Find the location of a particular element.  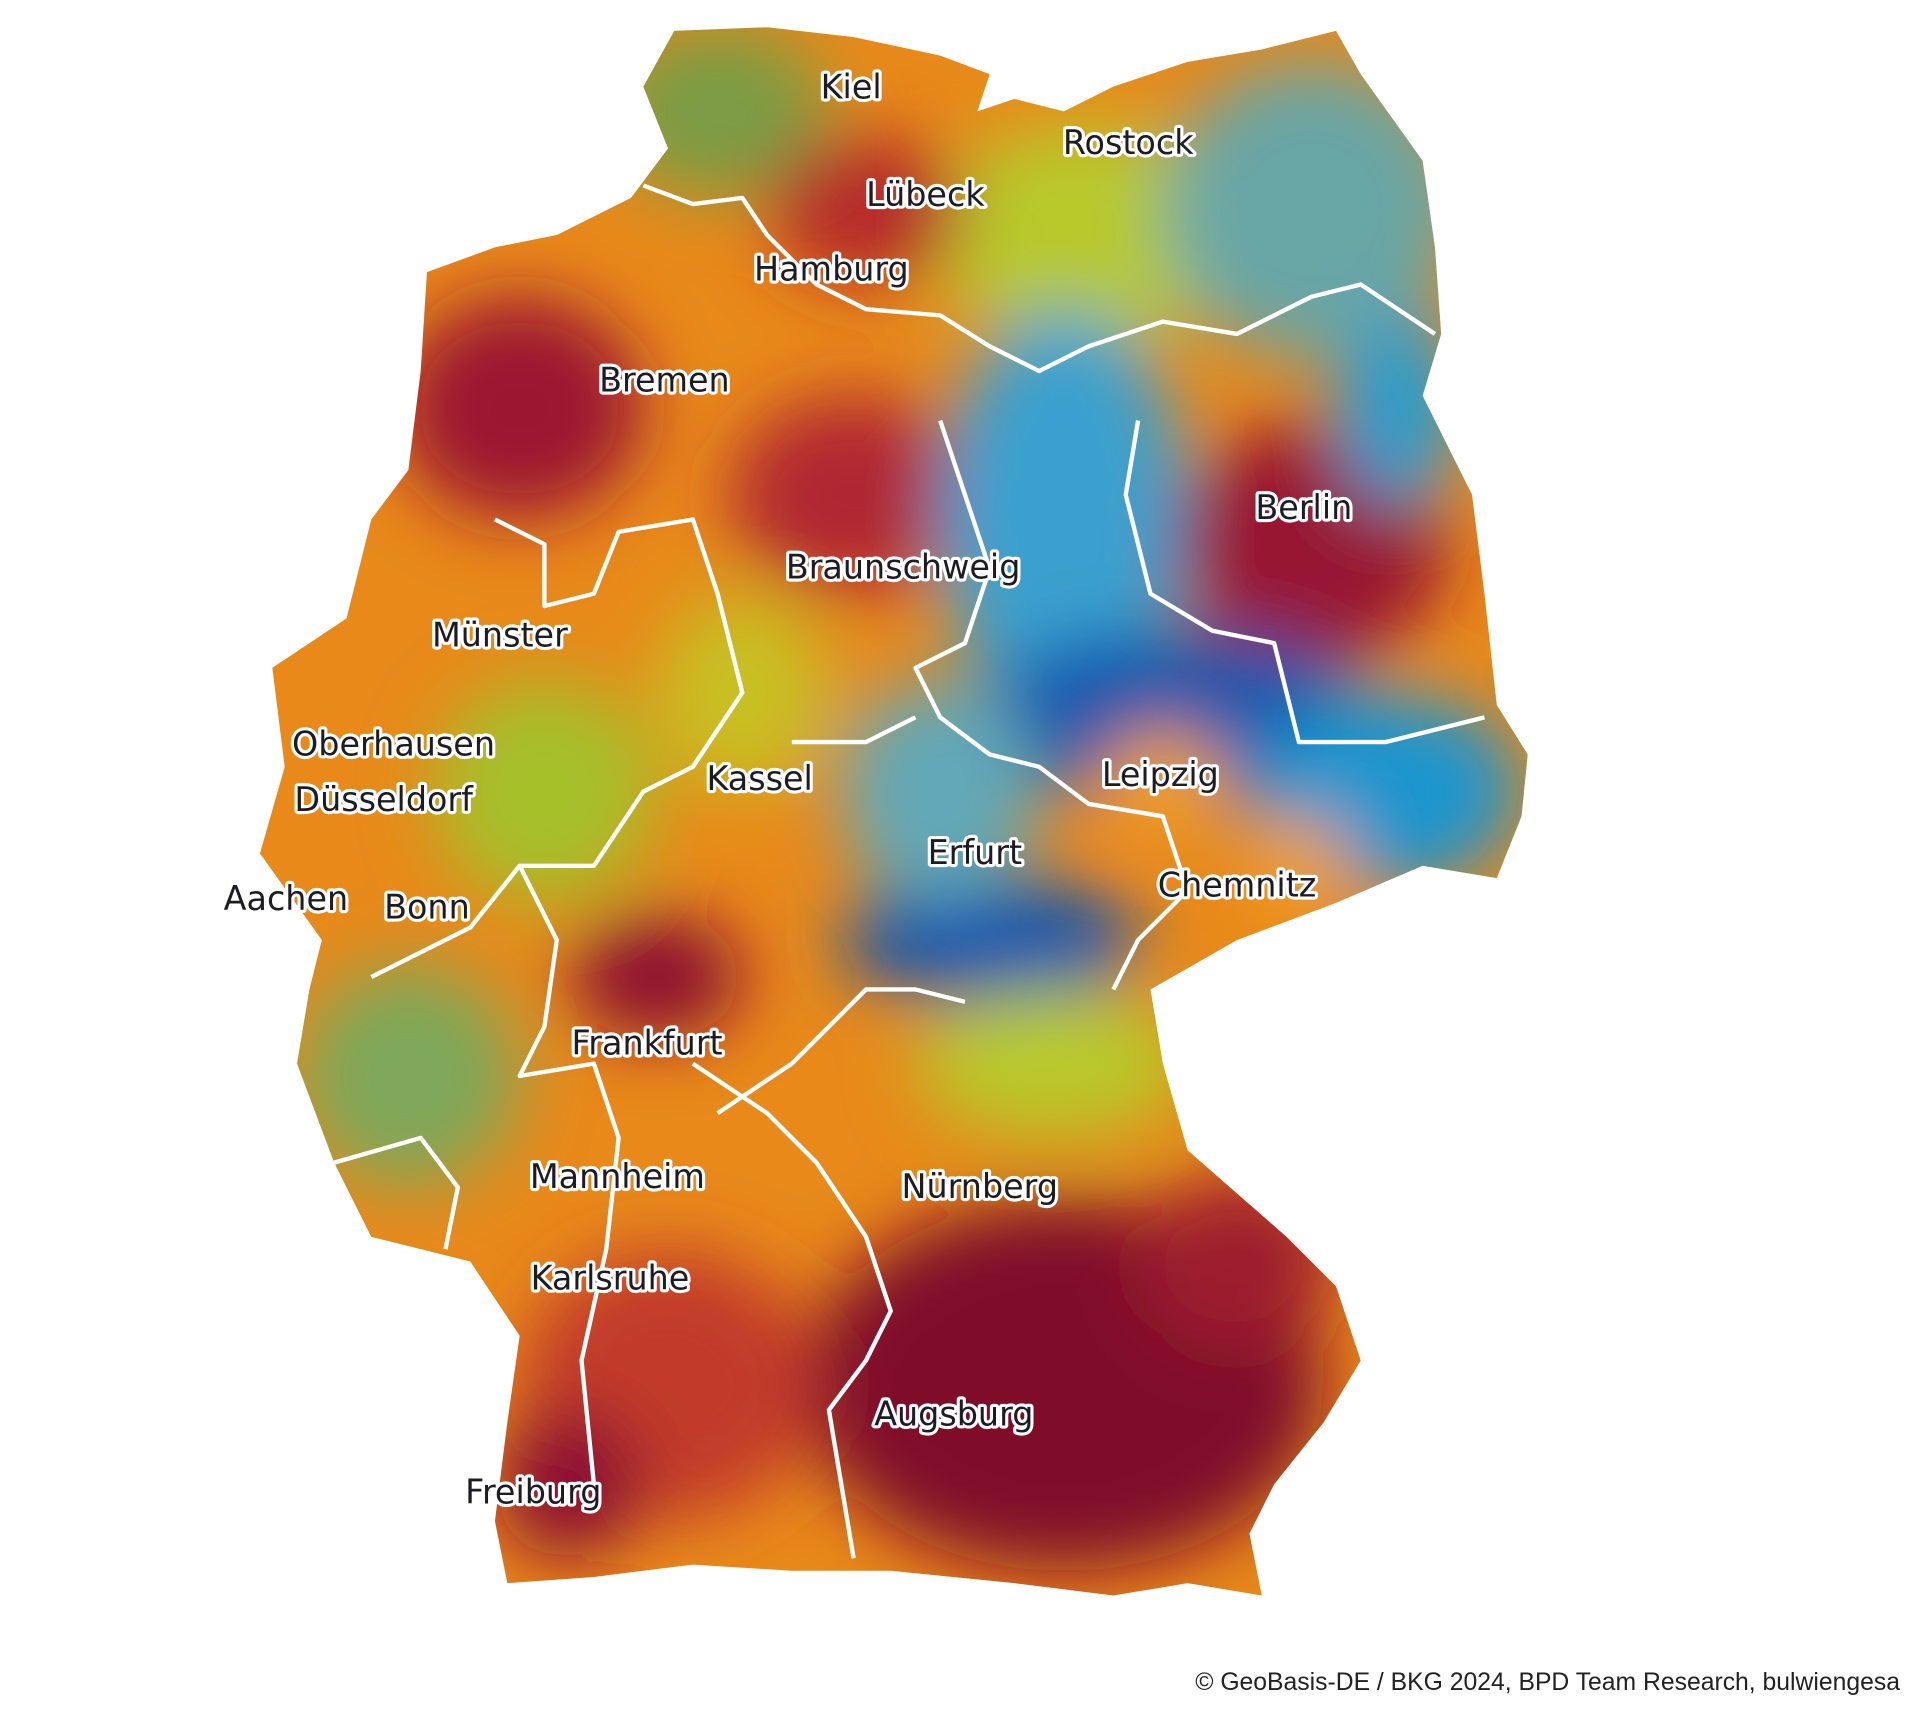

city-label: Aachen is located at coordinates (286, 898).